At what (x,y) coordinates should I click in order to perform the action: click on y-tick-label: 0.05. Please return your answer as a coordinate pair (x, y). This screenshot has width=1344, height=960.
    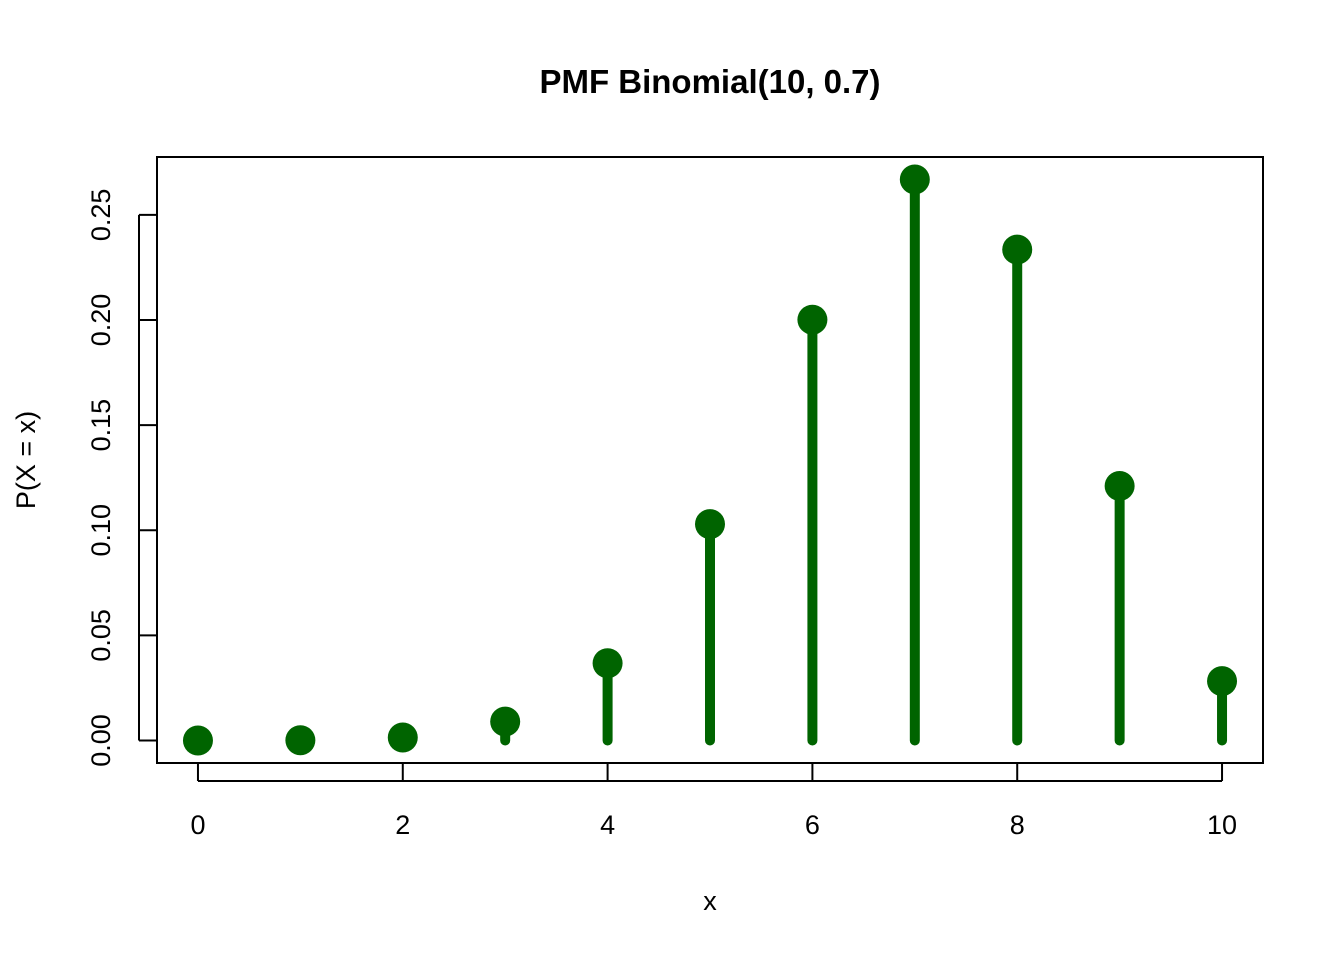
    Looking at the image, I should click on (101, 635).